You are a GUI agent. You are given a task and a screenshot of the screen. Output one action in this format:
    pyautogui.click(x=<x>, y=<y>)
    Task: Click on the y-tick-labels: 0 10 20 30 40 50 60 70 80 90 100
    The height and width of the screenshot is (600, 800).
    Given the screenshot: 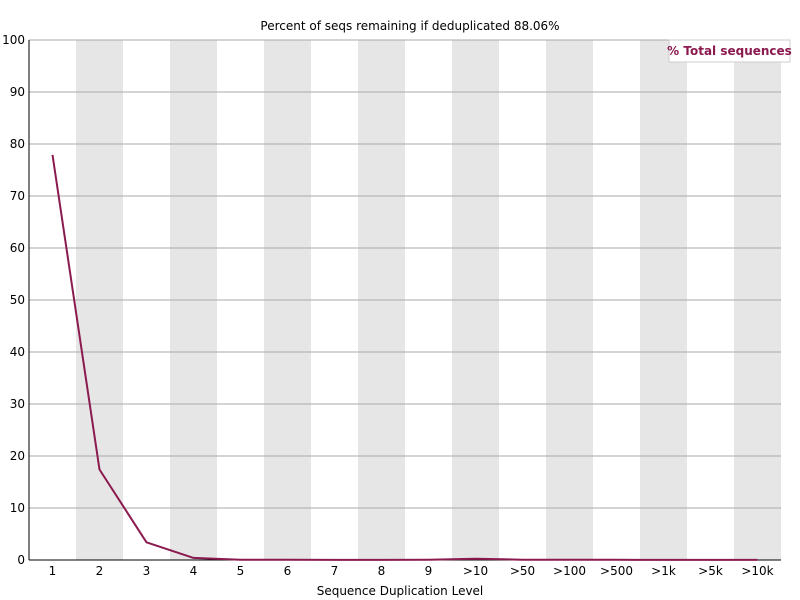 What is the action you would take?
    pyautogui.click(x=13, y=300)
    